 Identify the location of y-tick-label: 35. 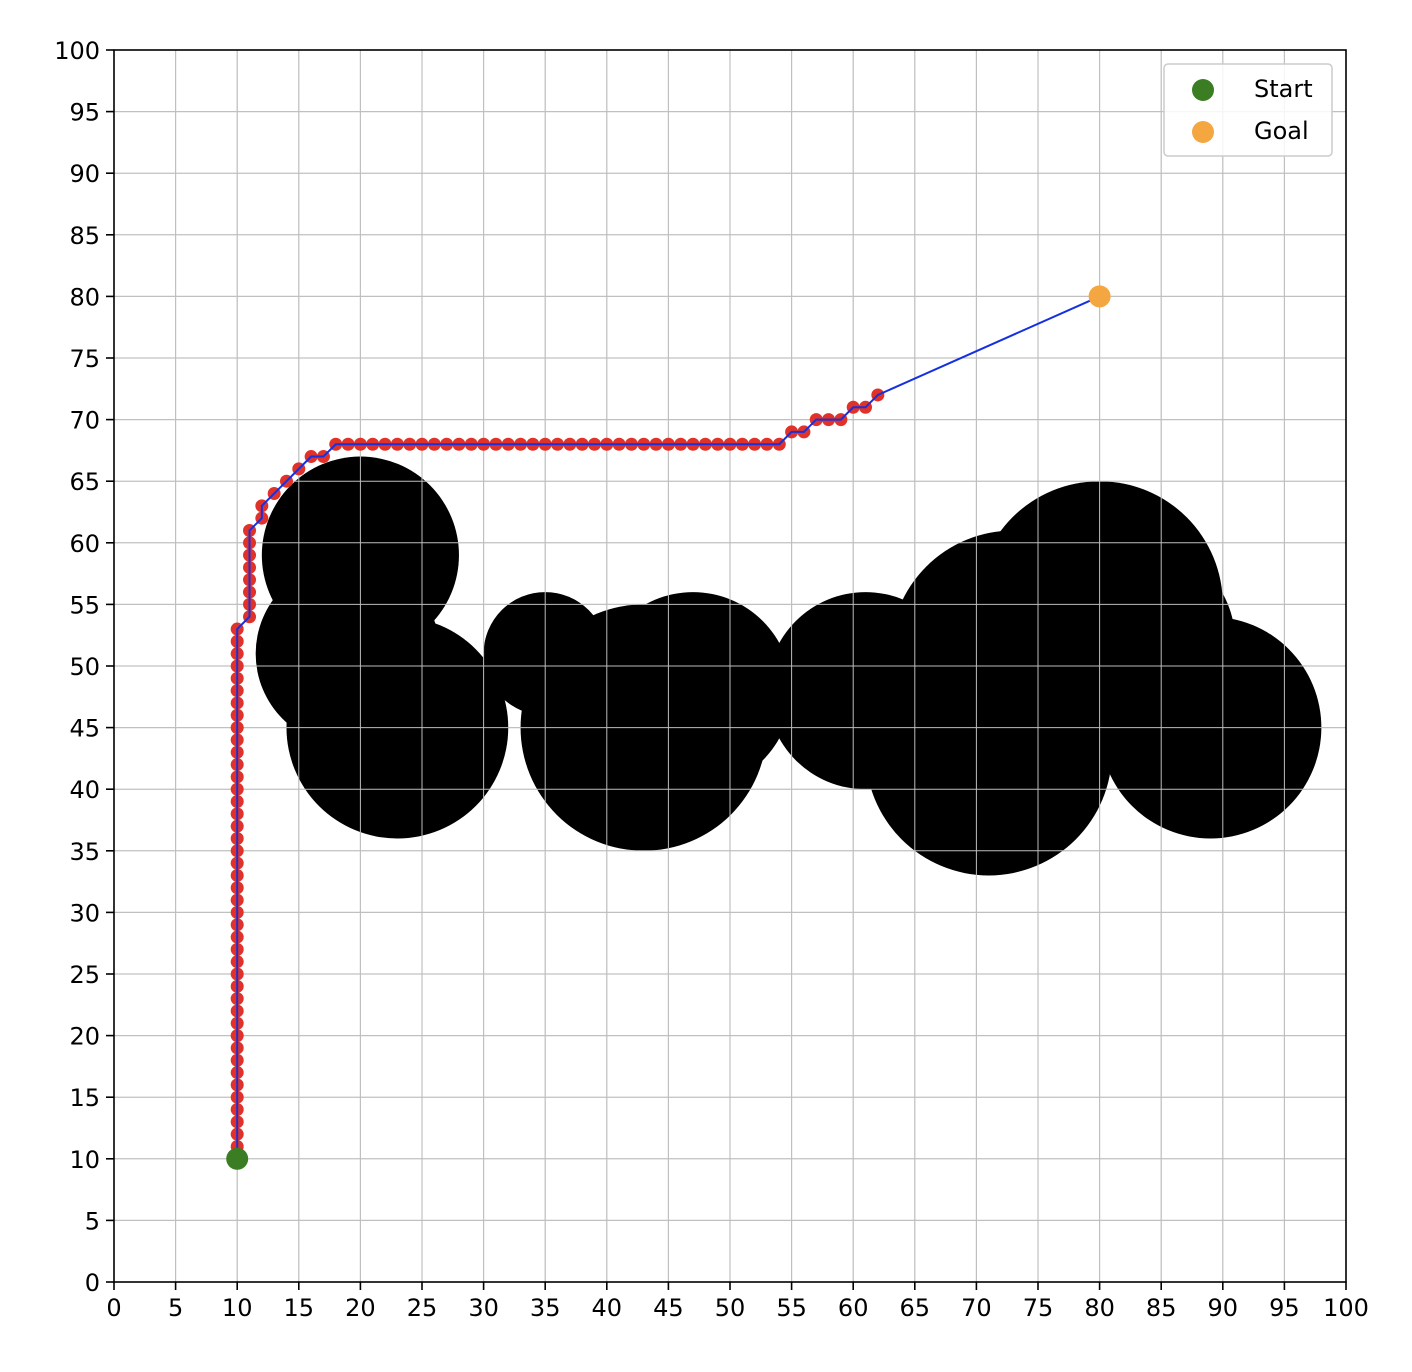
(84, 852).